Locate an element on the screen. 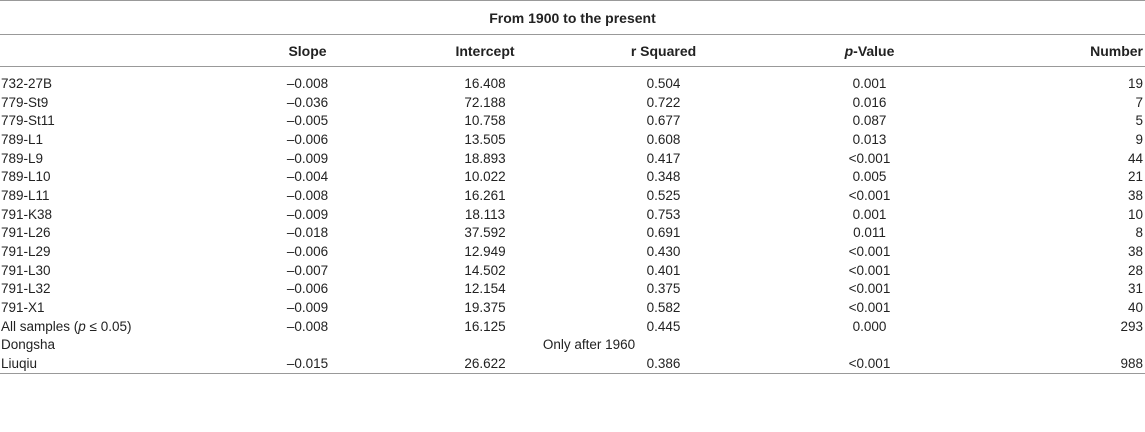 The height and width of the screenshot is (432, 1145). cell-site: Dongsha is located at coordinates (28, 345).